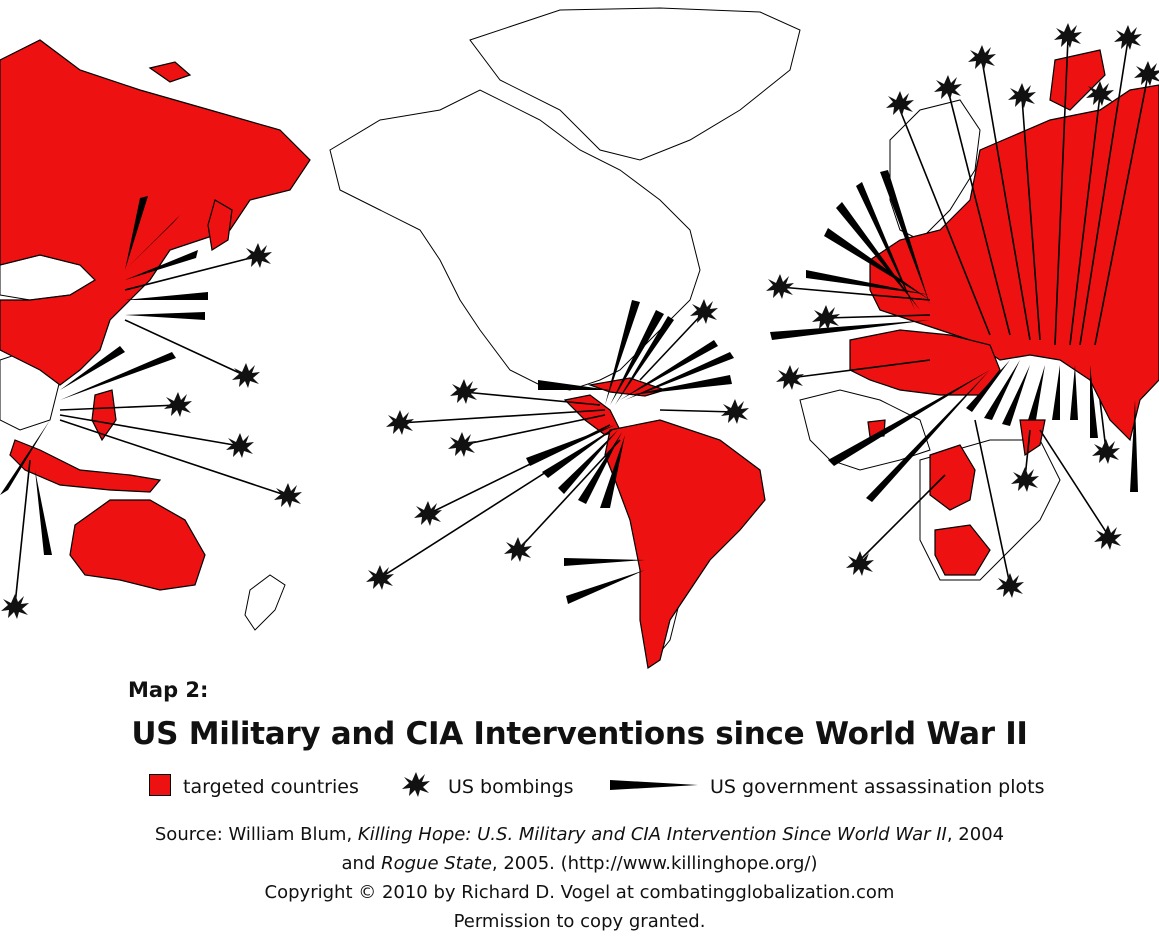 The width and height of the screenshot is (1159, 936). I want to click on south-america, so click(685, 544).